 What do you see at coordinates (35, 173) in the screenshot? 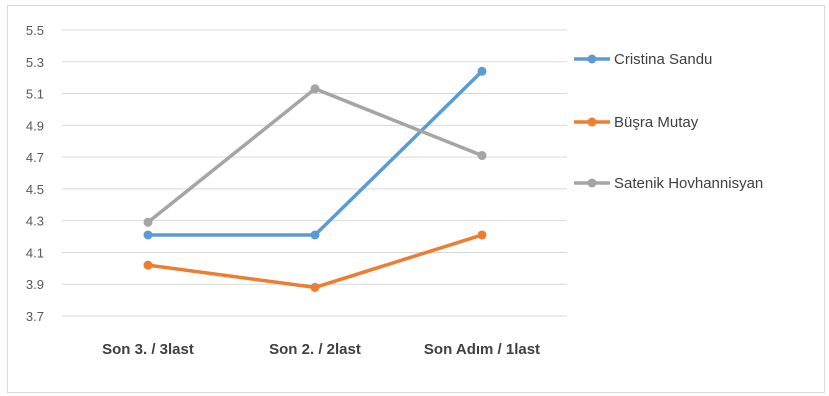
I see `y-axis-ticks: 5.5 5.3 5.1 4.9 4.7 4.5 4.3 4.1 3.9 3.7` at bounding box center [35, 173].